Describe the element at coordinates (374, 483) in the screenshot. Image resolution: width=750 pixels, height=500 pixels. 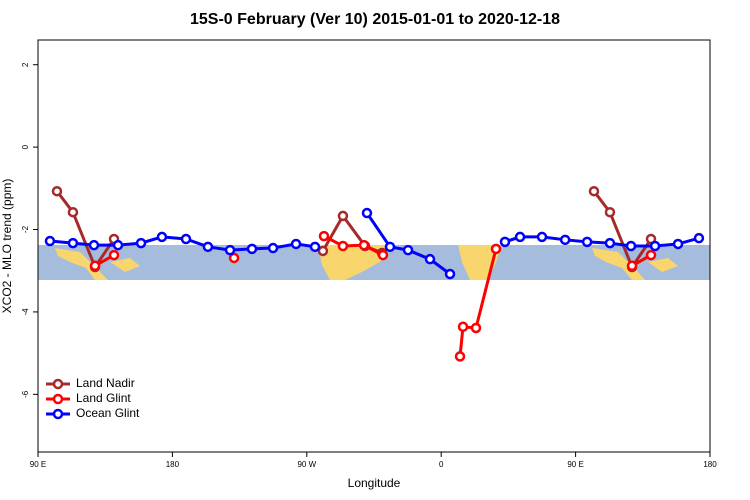
I see `x-axis-label: Longitude` at that location.